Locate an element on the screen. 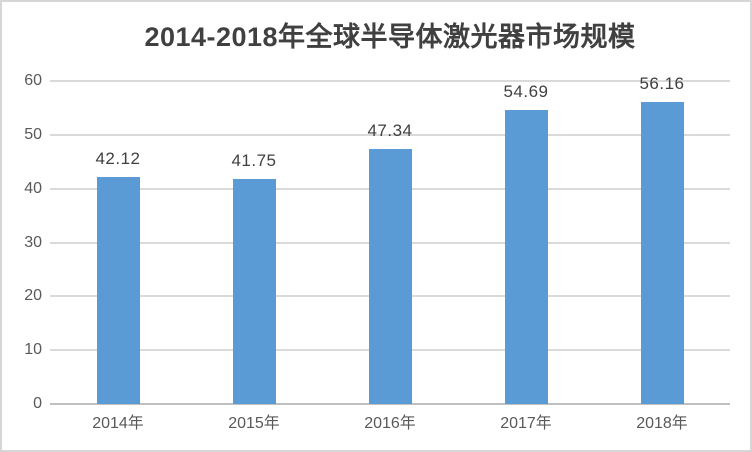 This screenshot has width=752, height=452. y-tick-label-40: 40 is located at coordinates (33, 188).